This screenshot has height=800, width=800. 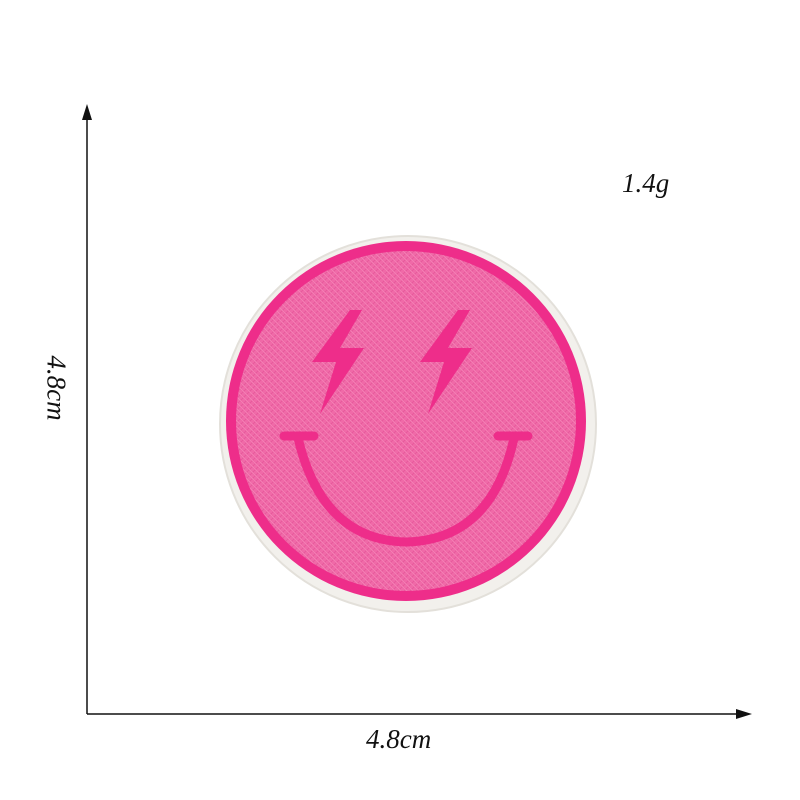 I want to click on up-arrow-icon, so click(x=87, y=112).